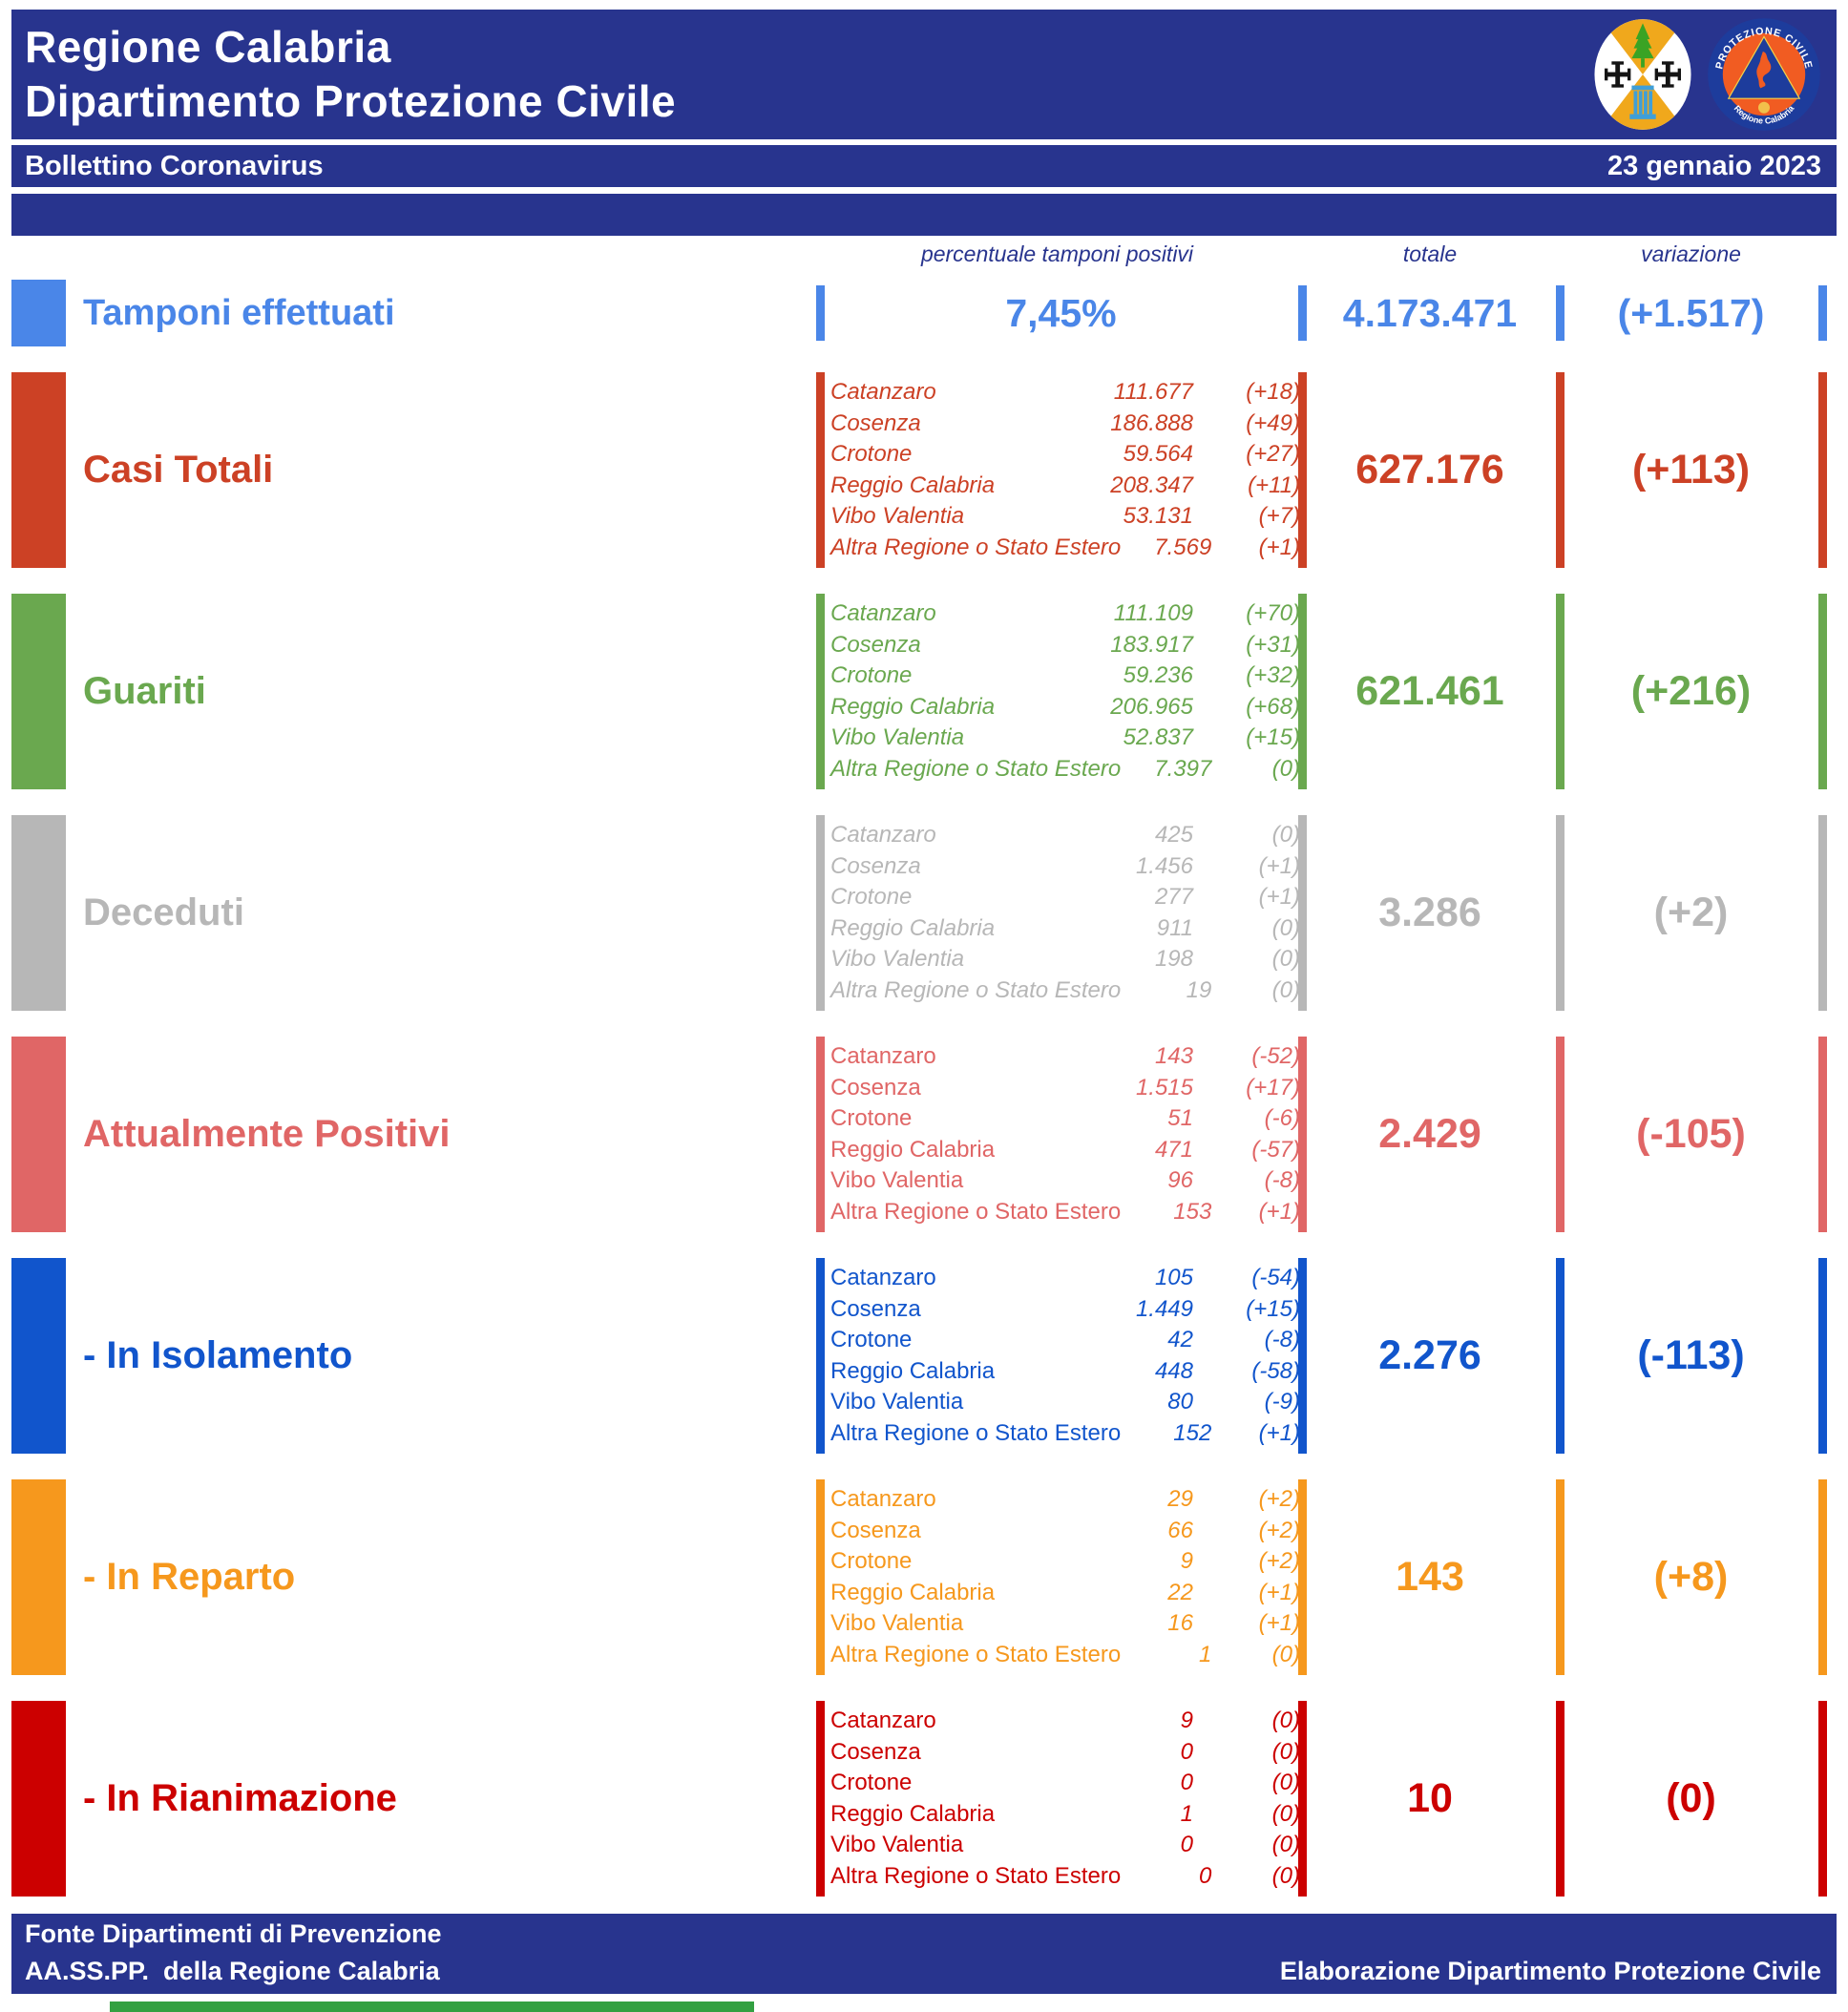 This screenshot has height=2012, width=1848. I want to click on section-variation-value: (+2), so click(1691, 912).